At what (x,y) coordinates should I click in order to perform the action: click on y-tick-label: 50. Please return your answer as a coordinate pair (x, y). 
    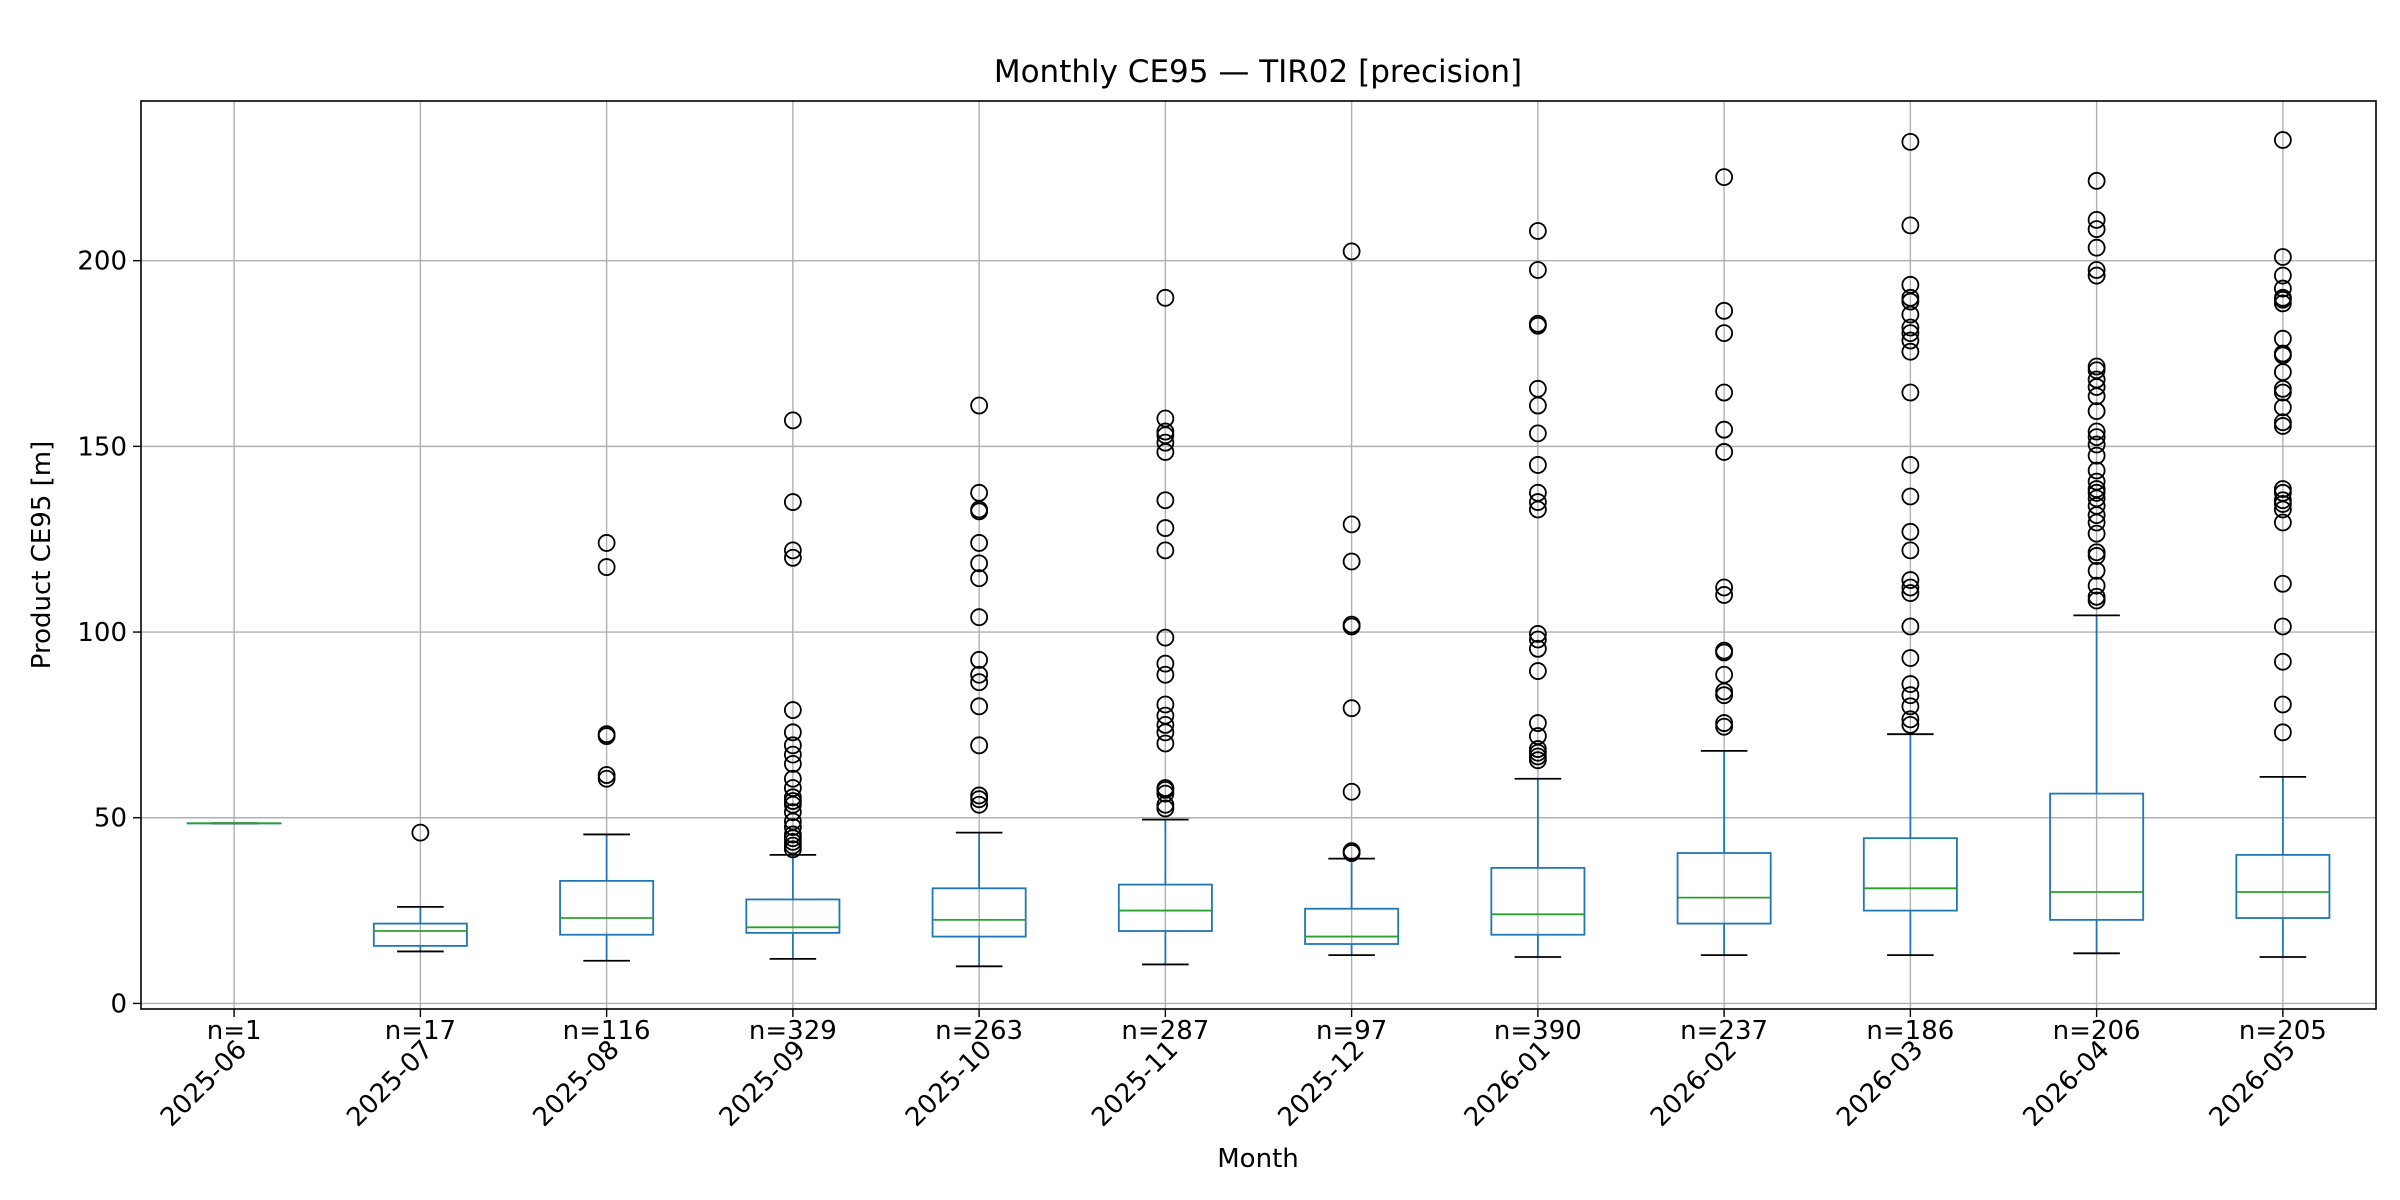
    Looking at the image, I should click on (110, 819).